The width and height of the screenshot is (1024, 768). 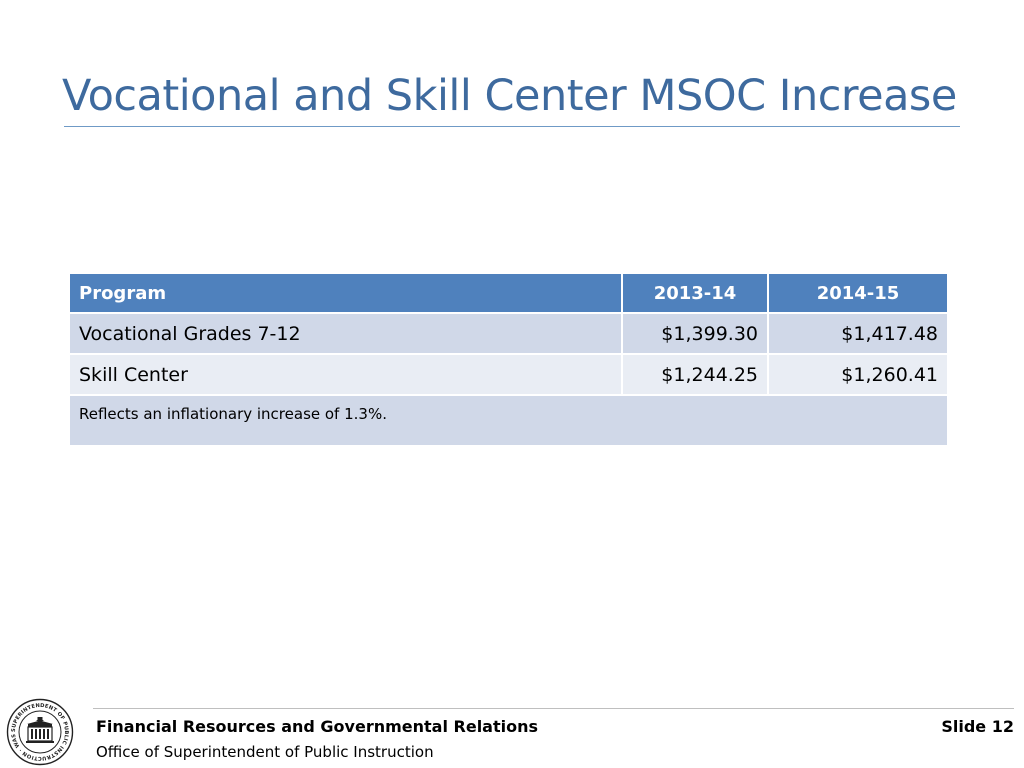 I want to click on value-2013-14-cell: $1,244.25, so click(x=695, y=374).